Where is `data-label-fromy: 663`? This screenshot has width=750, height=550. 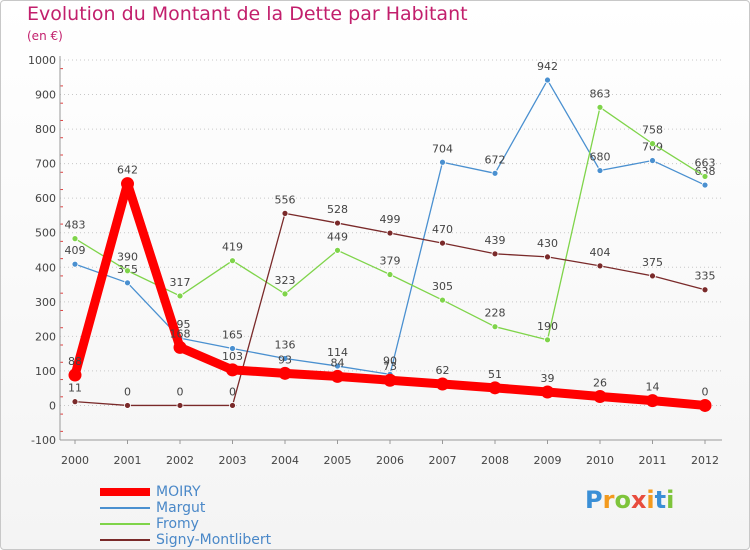
data-label-fromy: 663 is located at coordinates (705, 162).